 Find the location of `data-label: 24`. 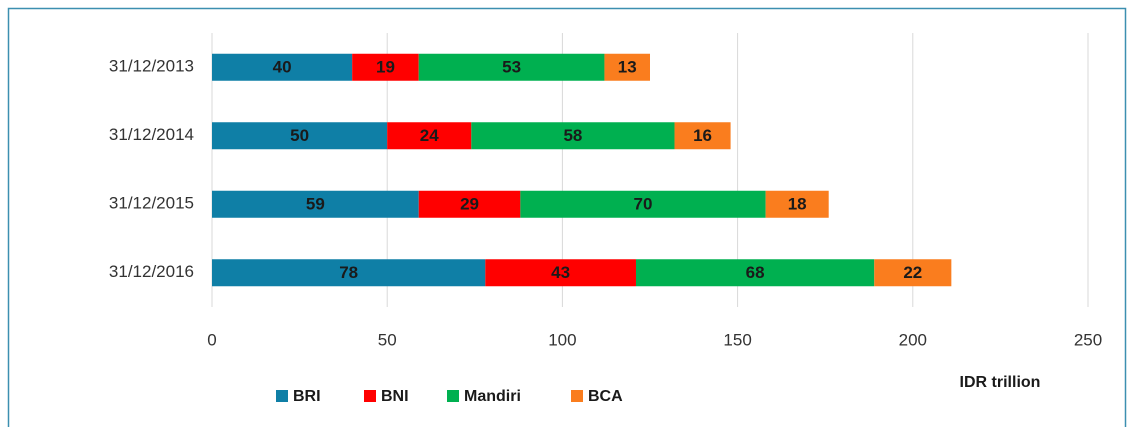

data-label: 24 is located at coordinates (429, 135).